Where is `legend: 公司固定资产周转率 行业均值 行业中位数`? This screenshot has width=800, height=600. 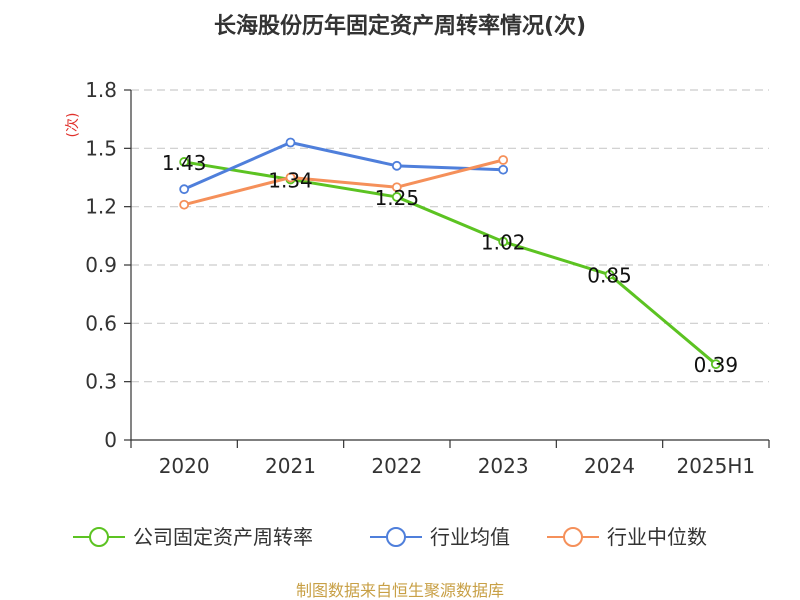 legend: 公司固定资产周转率 行业均值 行业中位数 is located at coordinates (390, 537).